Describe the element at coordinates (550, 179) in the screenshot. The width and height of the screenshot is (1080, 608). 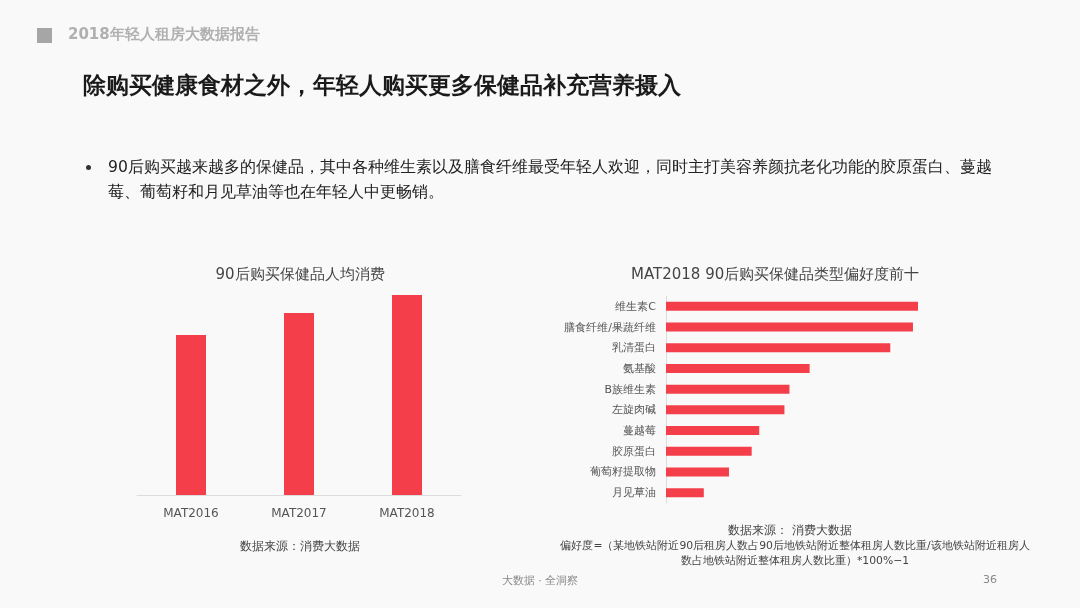
I see `text: 90后购买越来越多的保健品，其中各种维生素以及膳食纤维最受年轻人欢迎，同时主打美容养颜抗老化功能的胶原蛋白、蔓越莓、葡萄籽和月见草油等也在年轻人中更畅销。` at that location.